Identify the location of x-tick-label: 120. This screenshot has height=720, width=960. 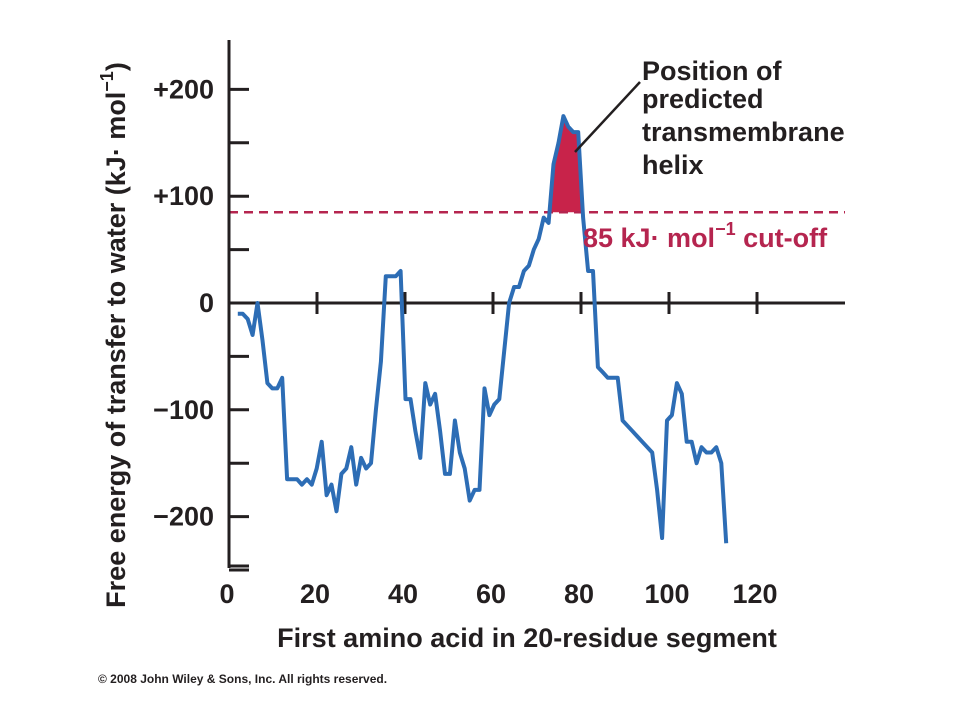
(754, 594).